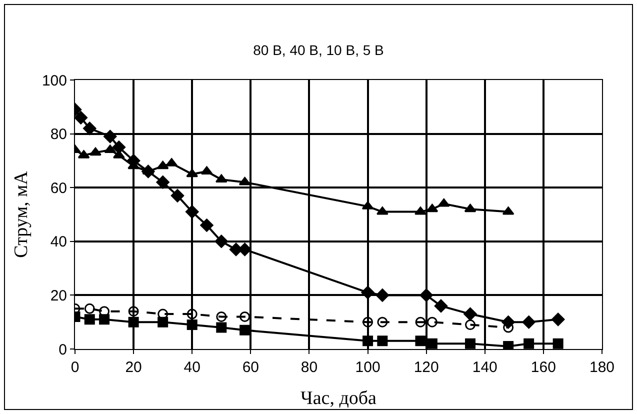 The image size is (637, 414). I want to click on x-tick-label: 140, so click(485, 367).